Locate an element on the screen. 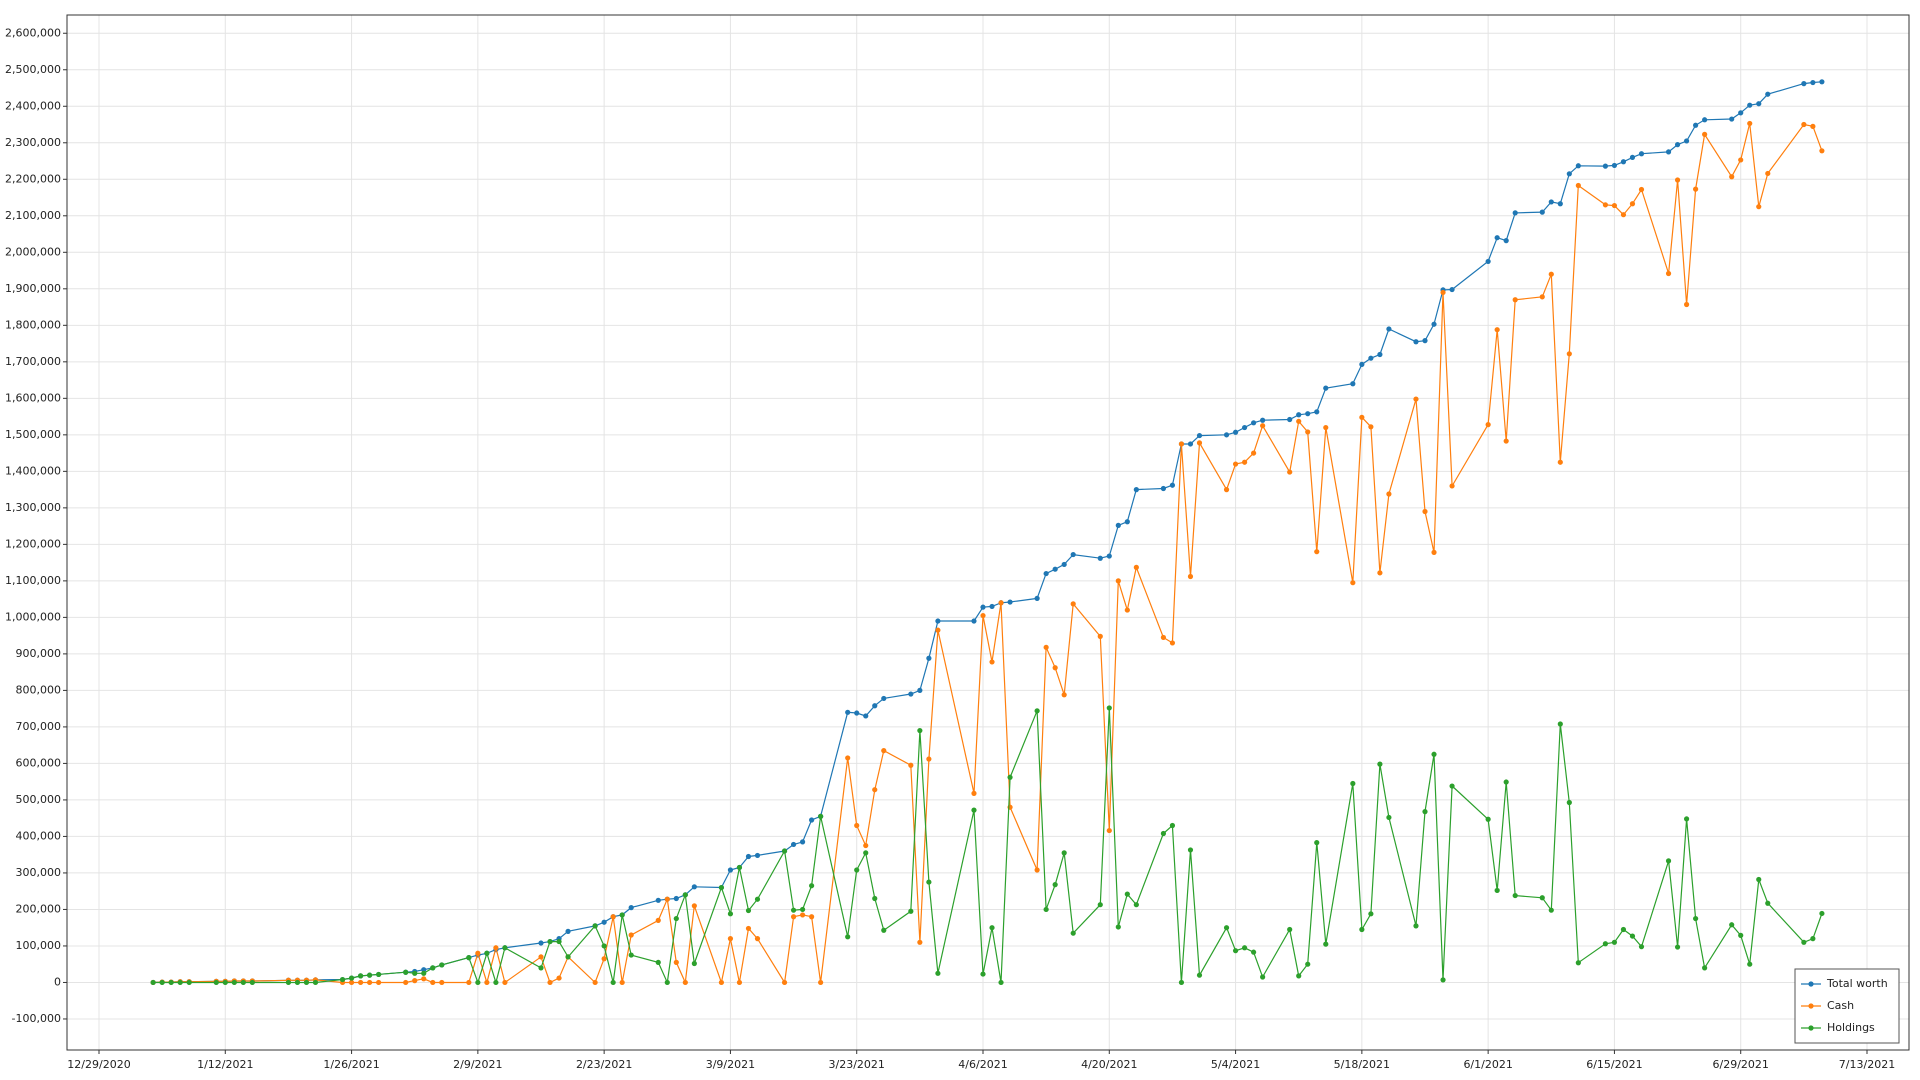  x-tick-label: 3/23/2021 is located at coordinates (857, 1064).